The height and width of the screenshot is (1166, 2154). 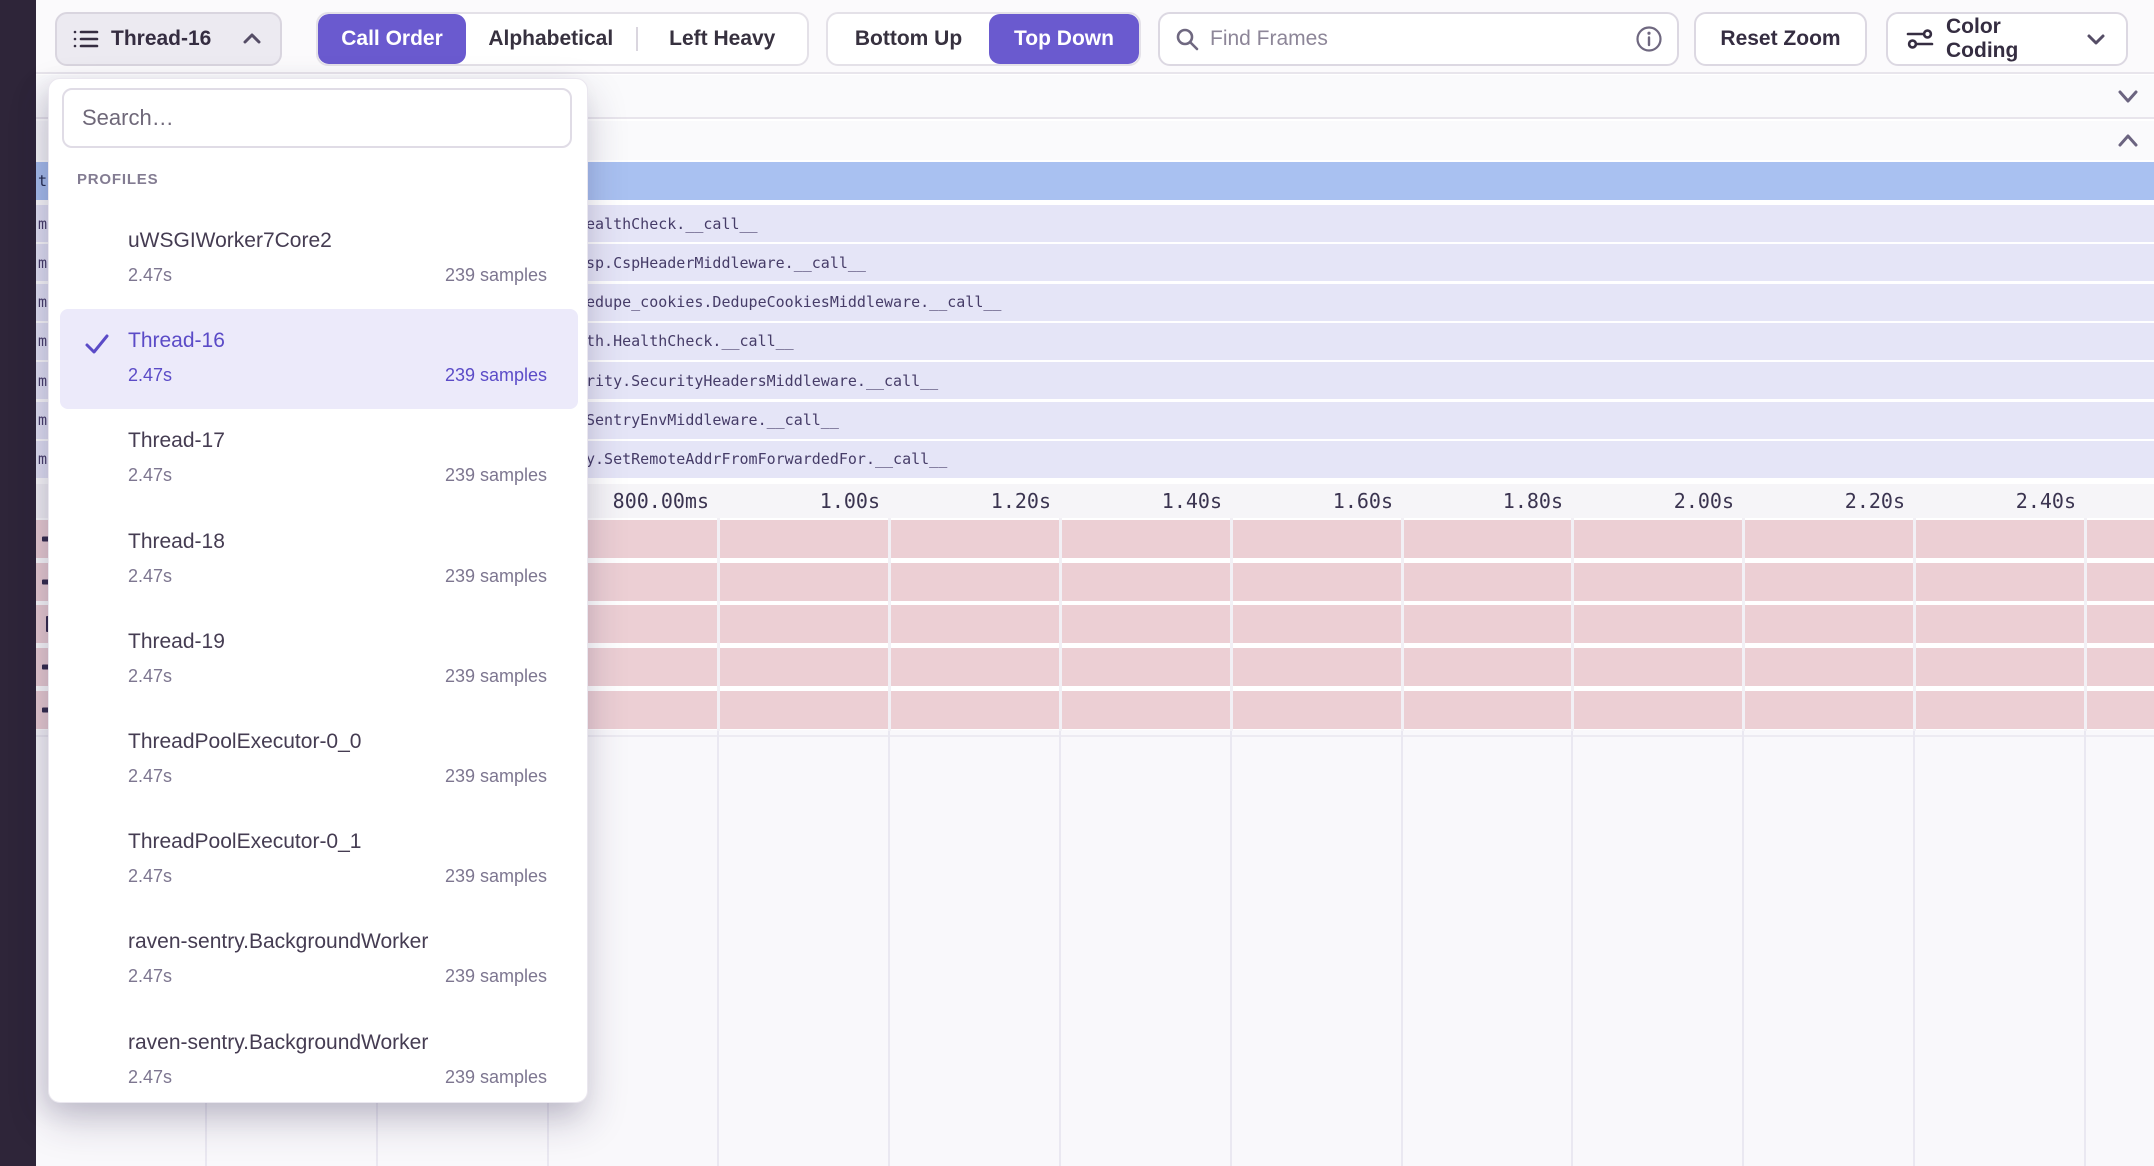 What do you see at coordinates (319, 259) in the screenshot?
I see `profile-option: uWSGIWorker7Core2 2.47s 239 samples` at bounding box center [319, 259].